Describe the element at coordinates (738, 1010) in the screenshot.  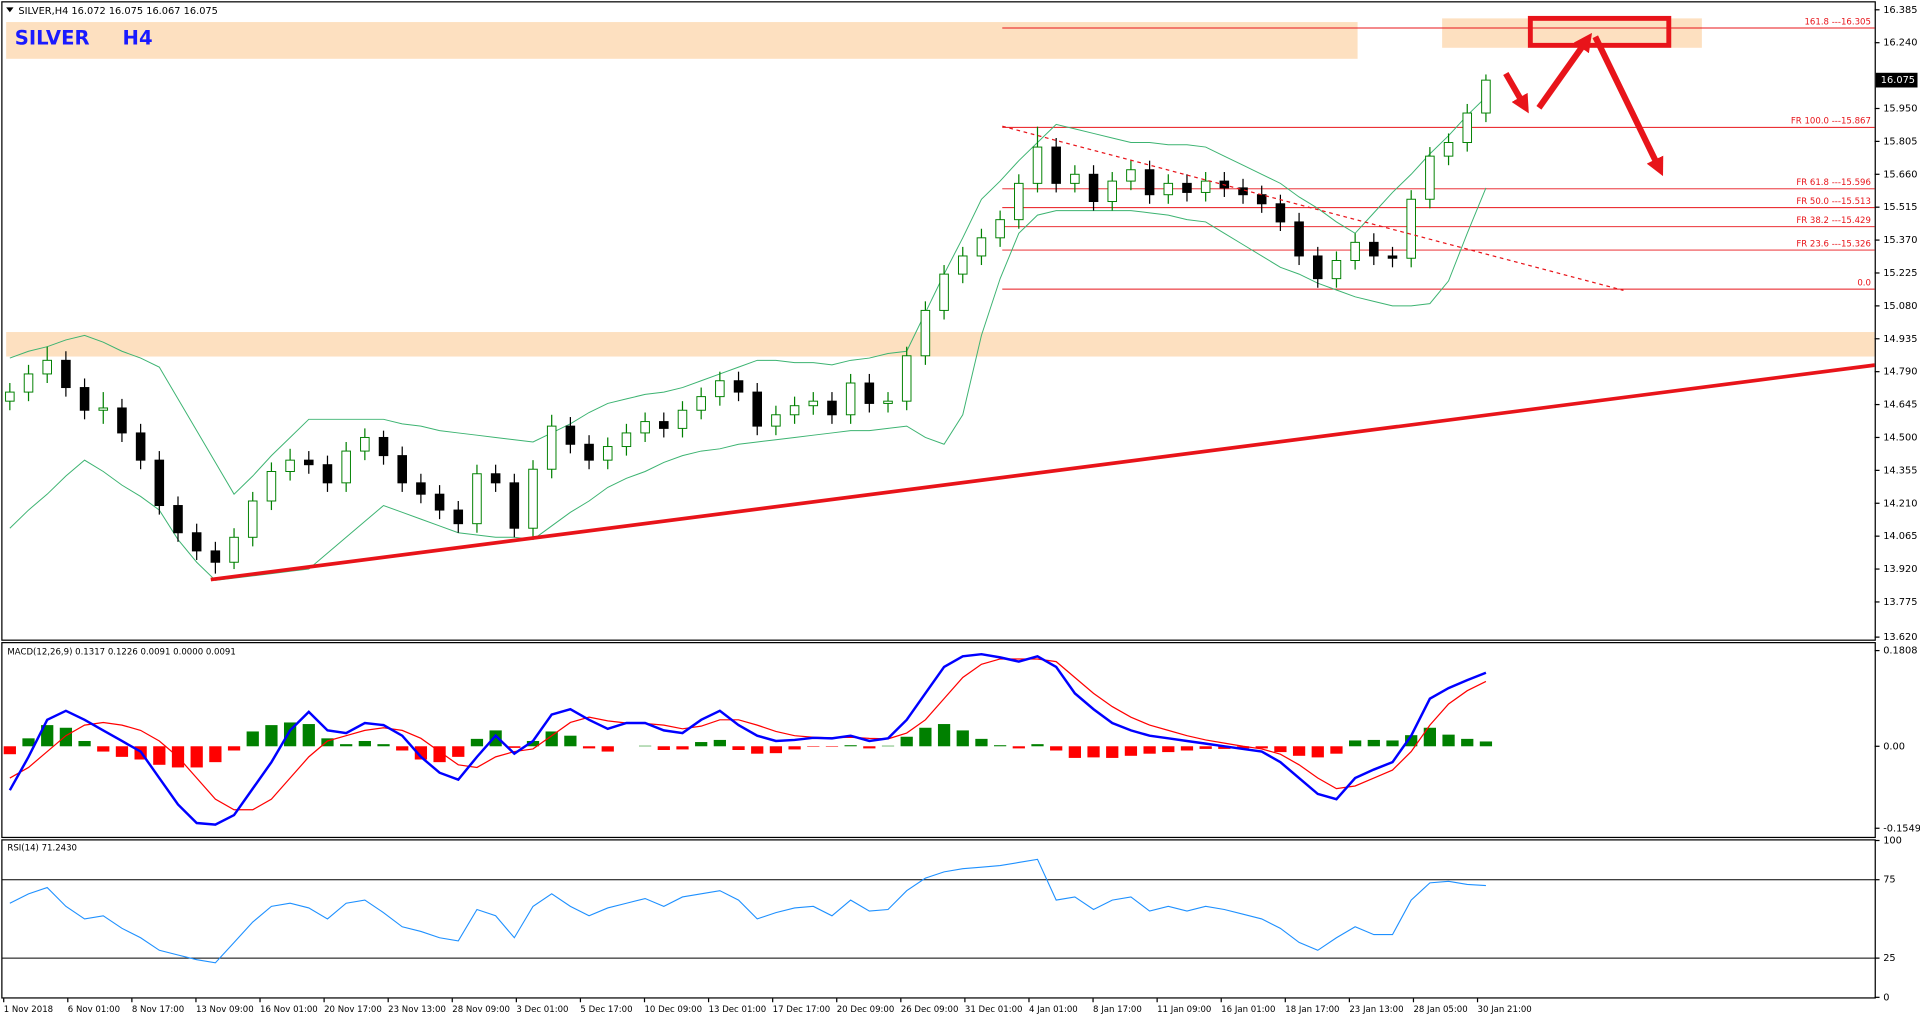
I see `x-tick-label: 13 Dec 01:00` at that location.